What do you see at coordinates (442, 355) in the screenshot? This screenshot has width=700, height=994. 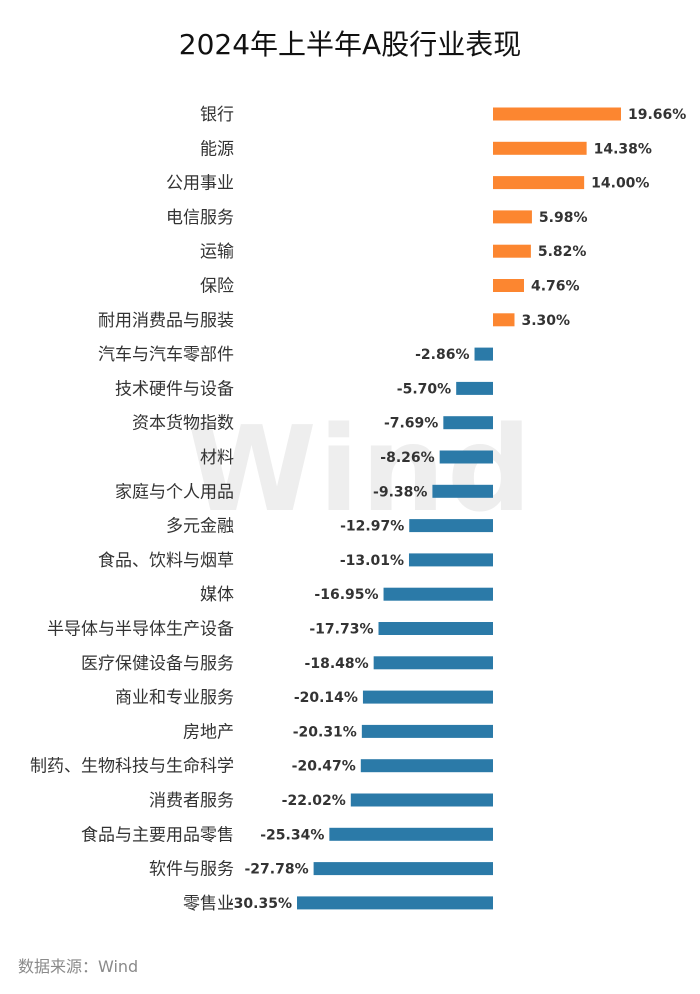 I see `value-label-7: -2.86%` at bounding box center [442, 355].